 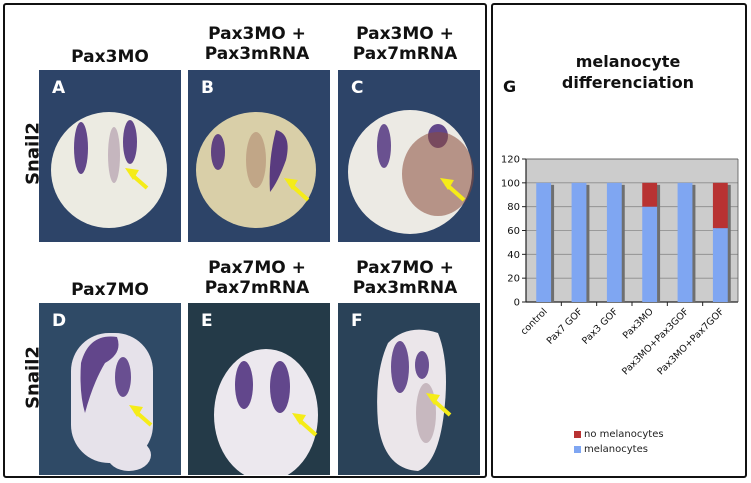 I want to click on x-tick-label: control, so click(x=534, y=321).